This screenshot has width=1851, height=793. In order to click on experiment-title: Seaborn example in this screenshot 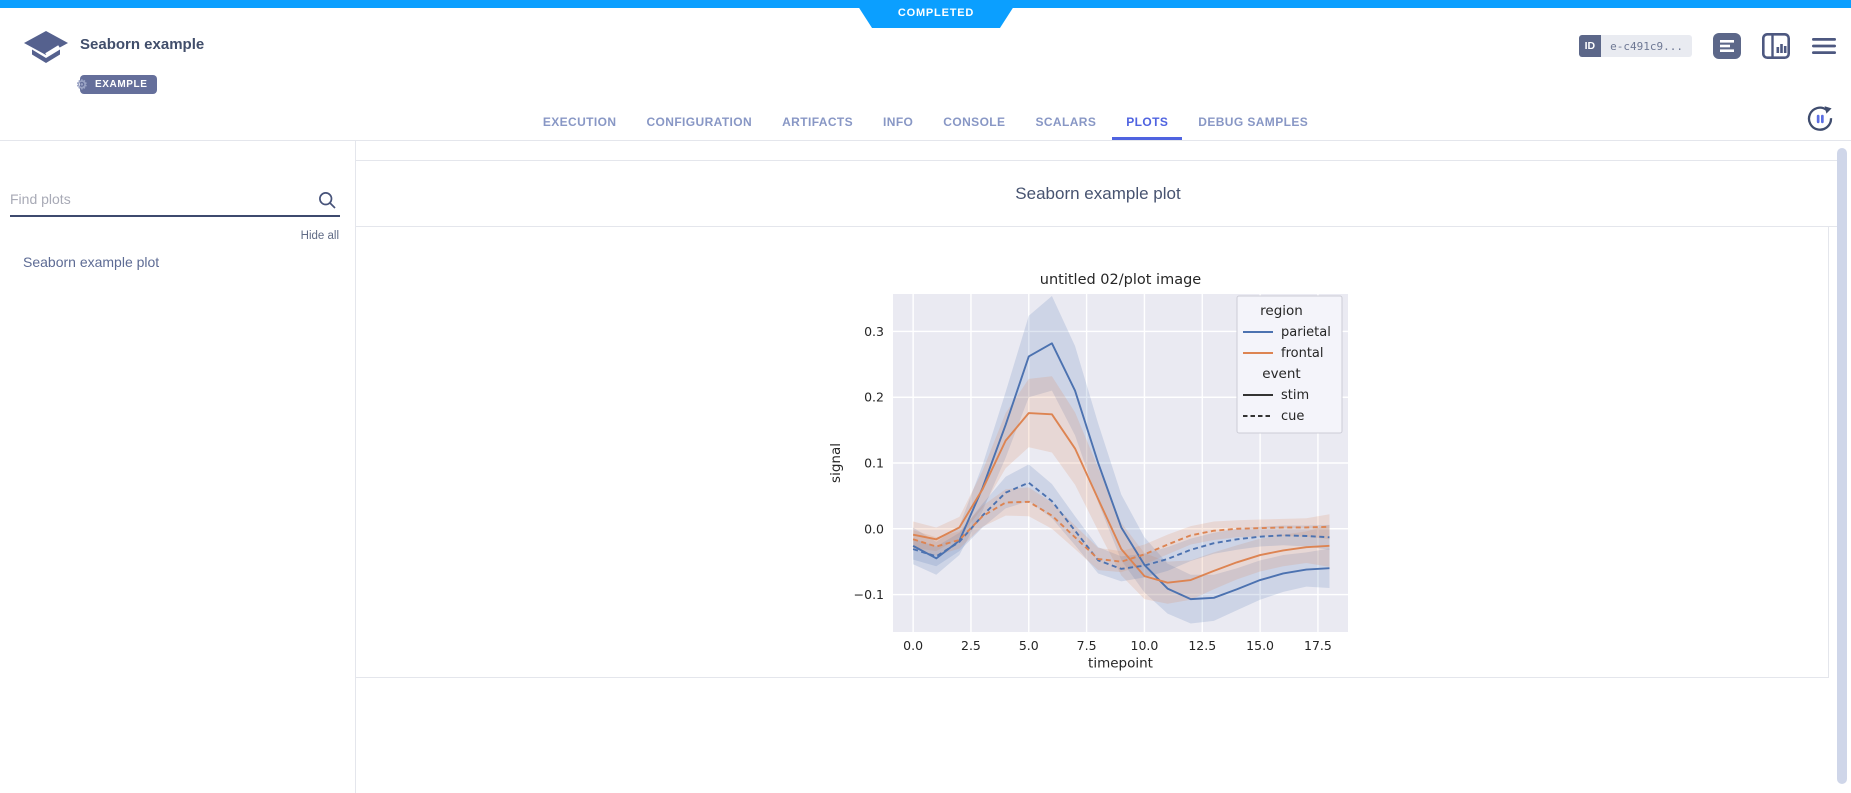, I will do `click(142, 44)`.